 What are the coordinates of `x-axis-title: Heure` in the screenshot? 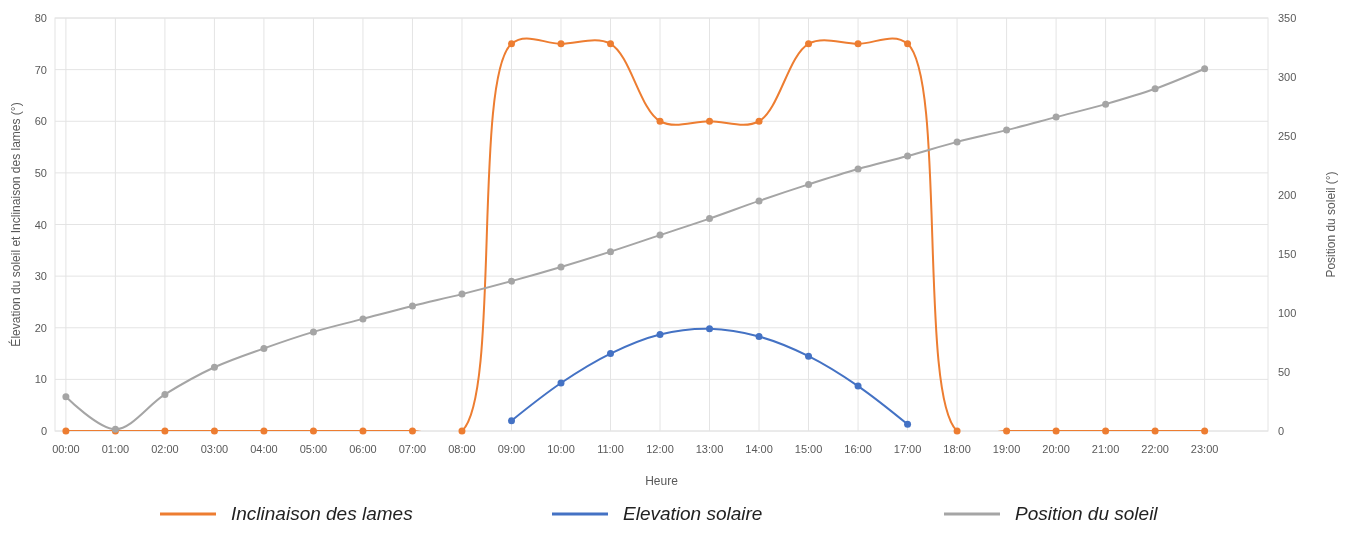 It's located at (662, 481).